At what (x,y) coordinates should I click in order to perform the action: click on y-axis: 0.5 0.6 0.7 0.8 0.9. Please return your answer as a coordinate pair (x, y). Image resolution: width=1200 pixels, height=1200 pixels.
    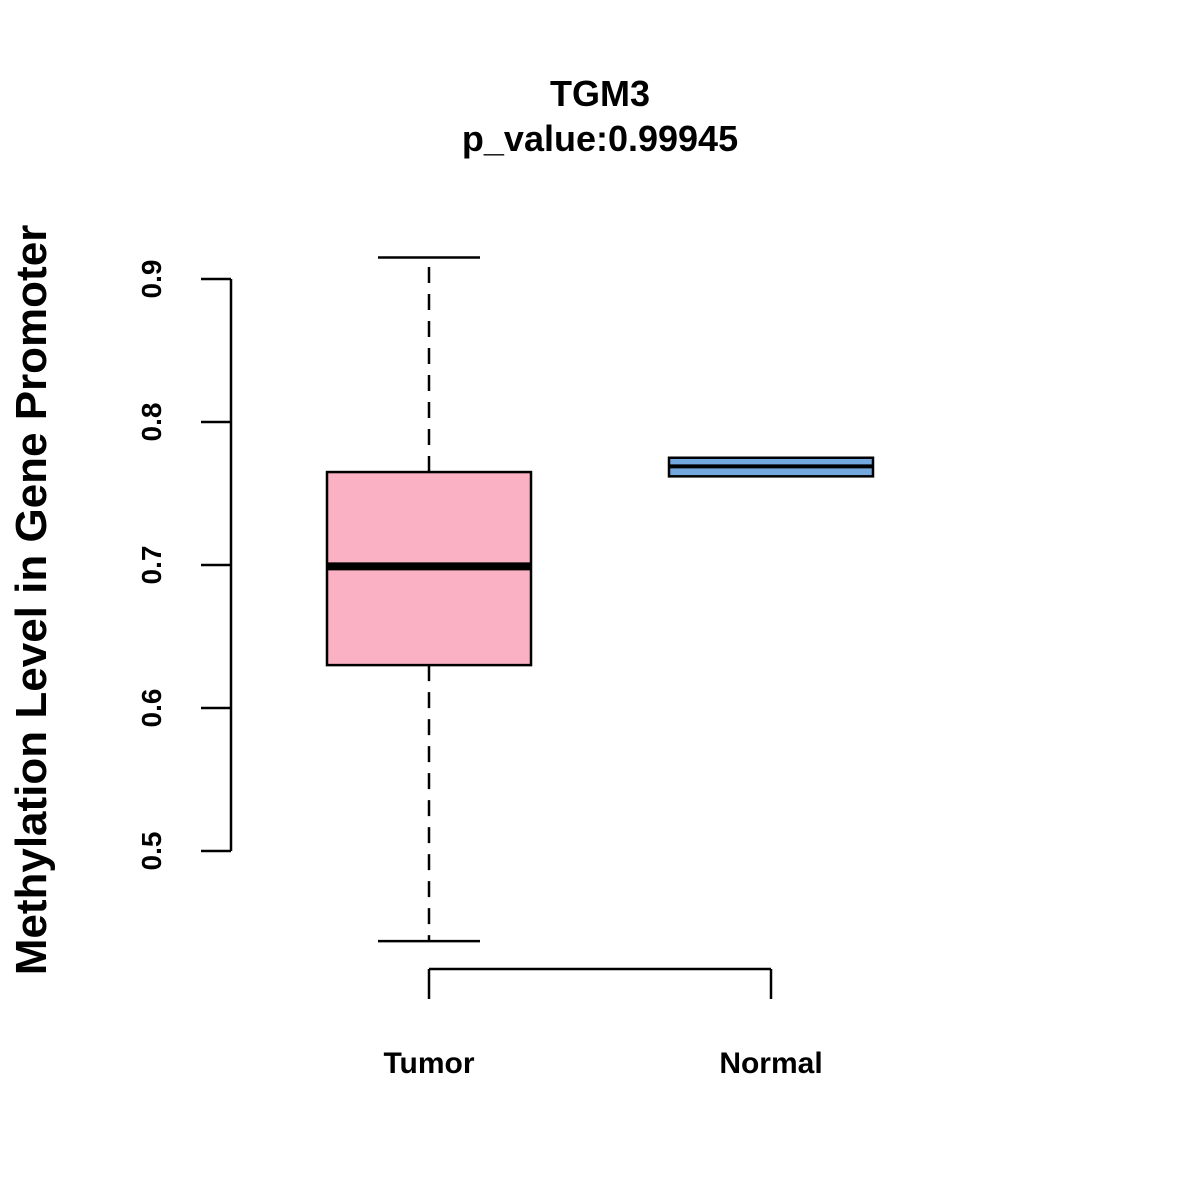
    Looking at the image, I should click on (184, 565).